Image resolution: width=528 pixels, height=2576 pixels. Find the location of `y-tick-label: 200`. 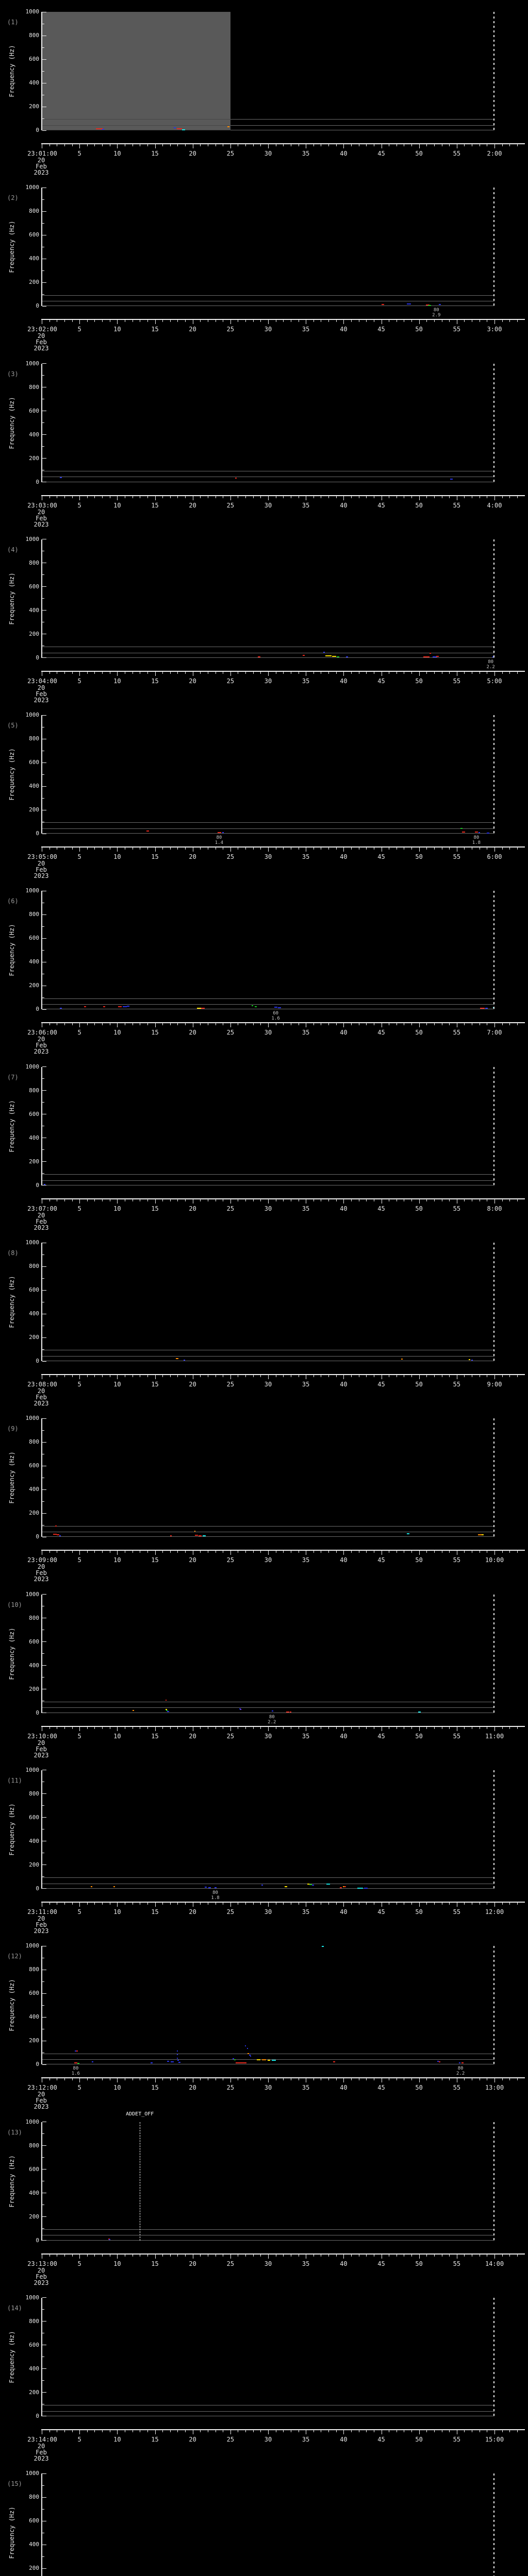

y-tick-label: 200 is located at coordinates (34, 810).